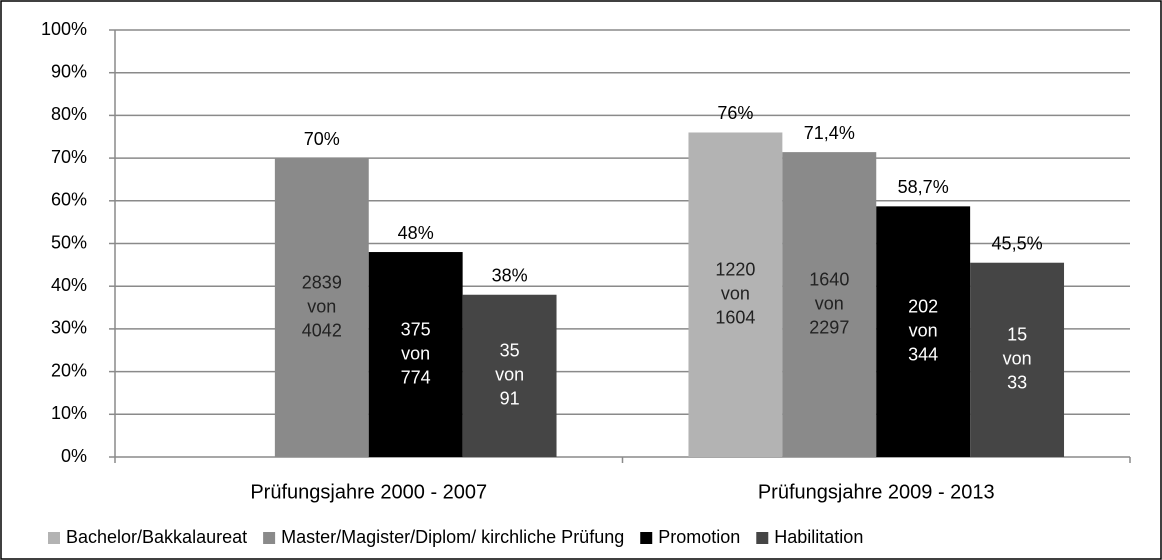  I want to click on legend-label: Promotion, so click(699, 537).